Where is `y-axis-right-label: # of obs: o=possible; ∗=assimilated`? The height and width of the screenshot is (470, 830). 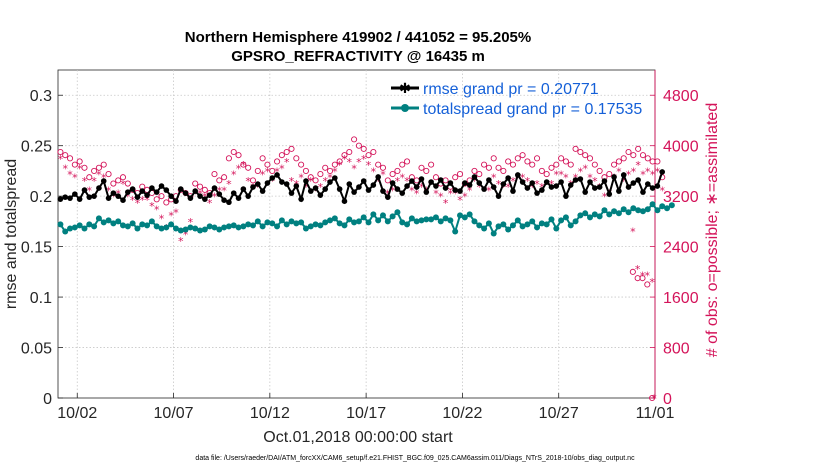
y-axis-right-label: # of obs: o=possible; ∗=assimilated is located at coordinates (712, 230).